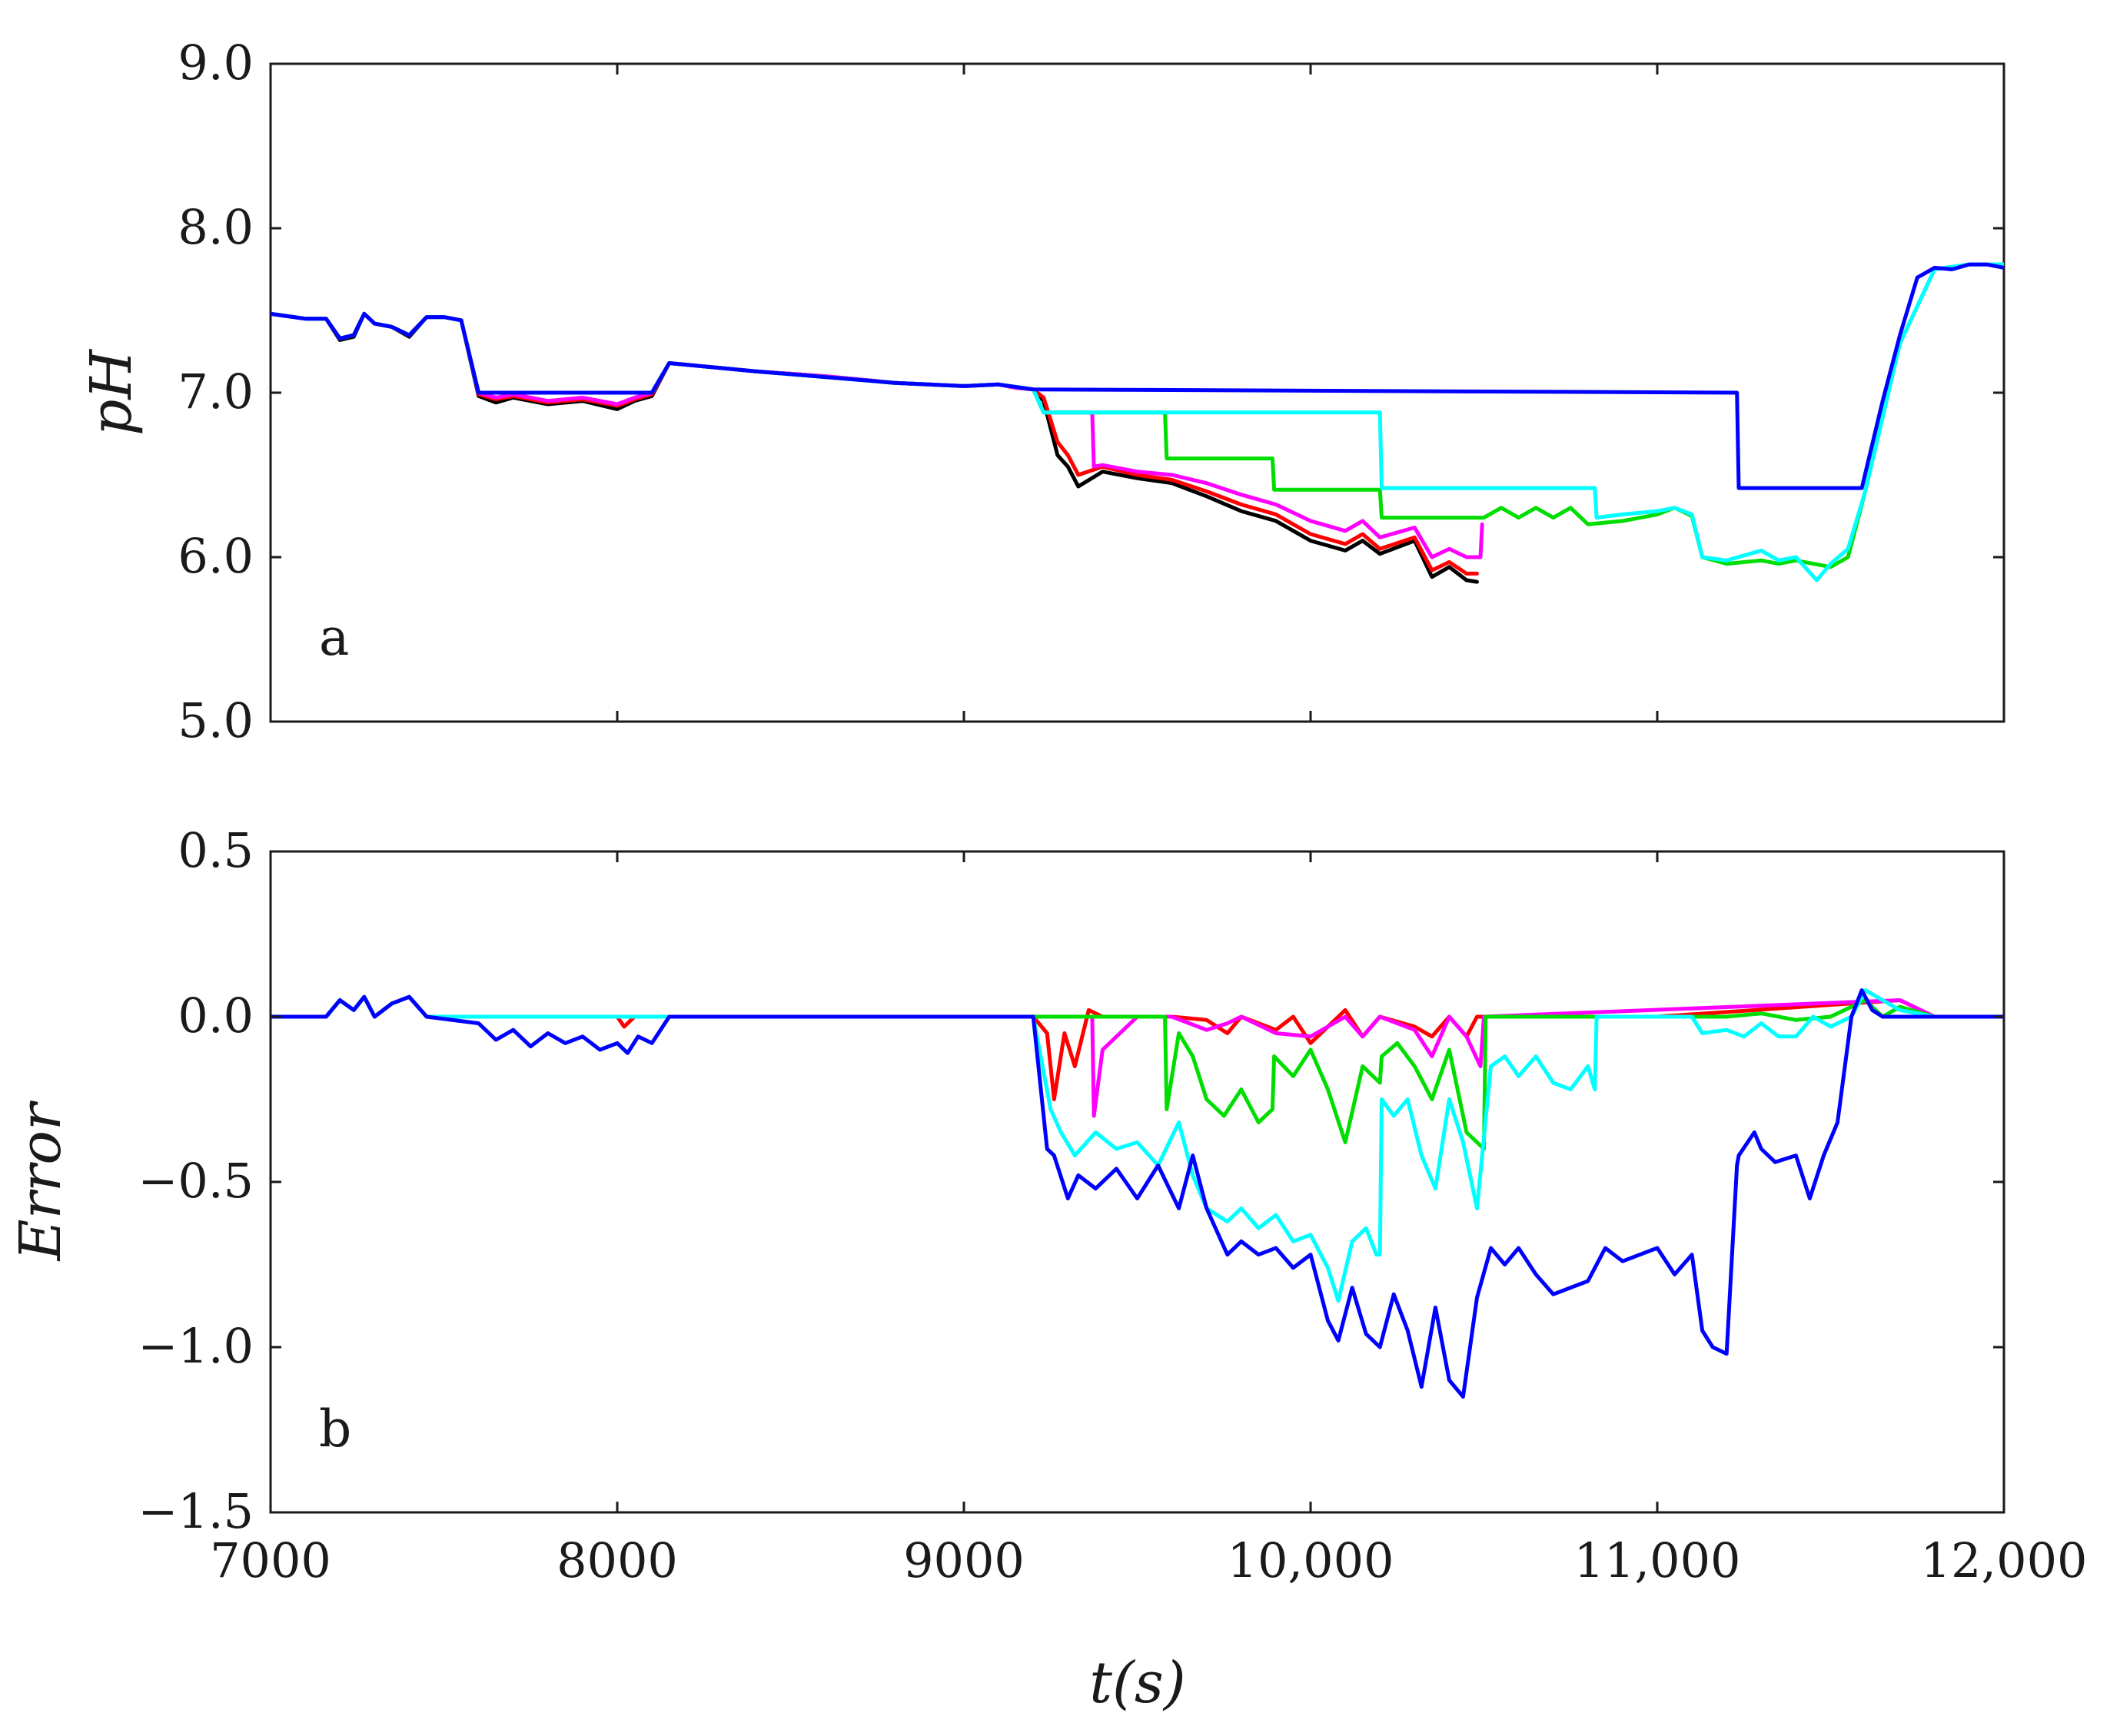  I want to click on panel-b-xtick-label: 12,000, so click(2005, 1560).